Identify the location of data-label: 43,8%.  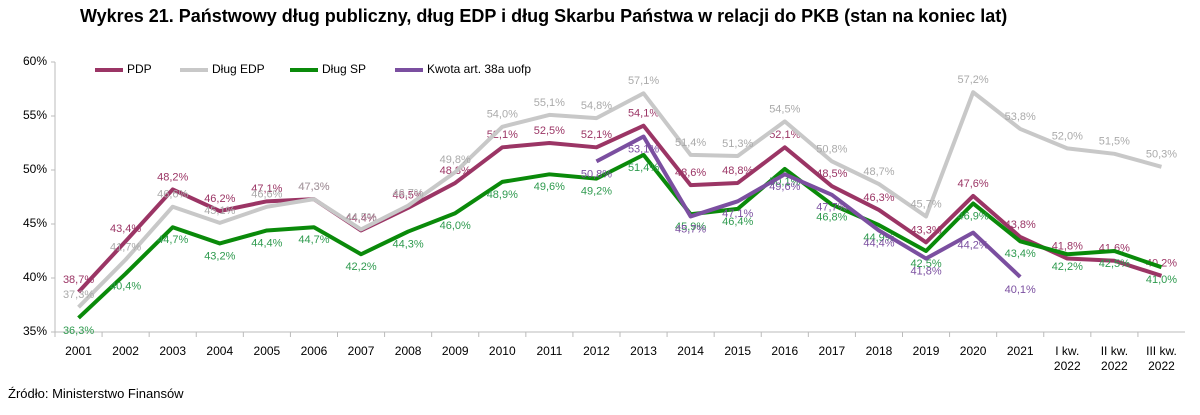
(1020, 225).